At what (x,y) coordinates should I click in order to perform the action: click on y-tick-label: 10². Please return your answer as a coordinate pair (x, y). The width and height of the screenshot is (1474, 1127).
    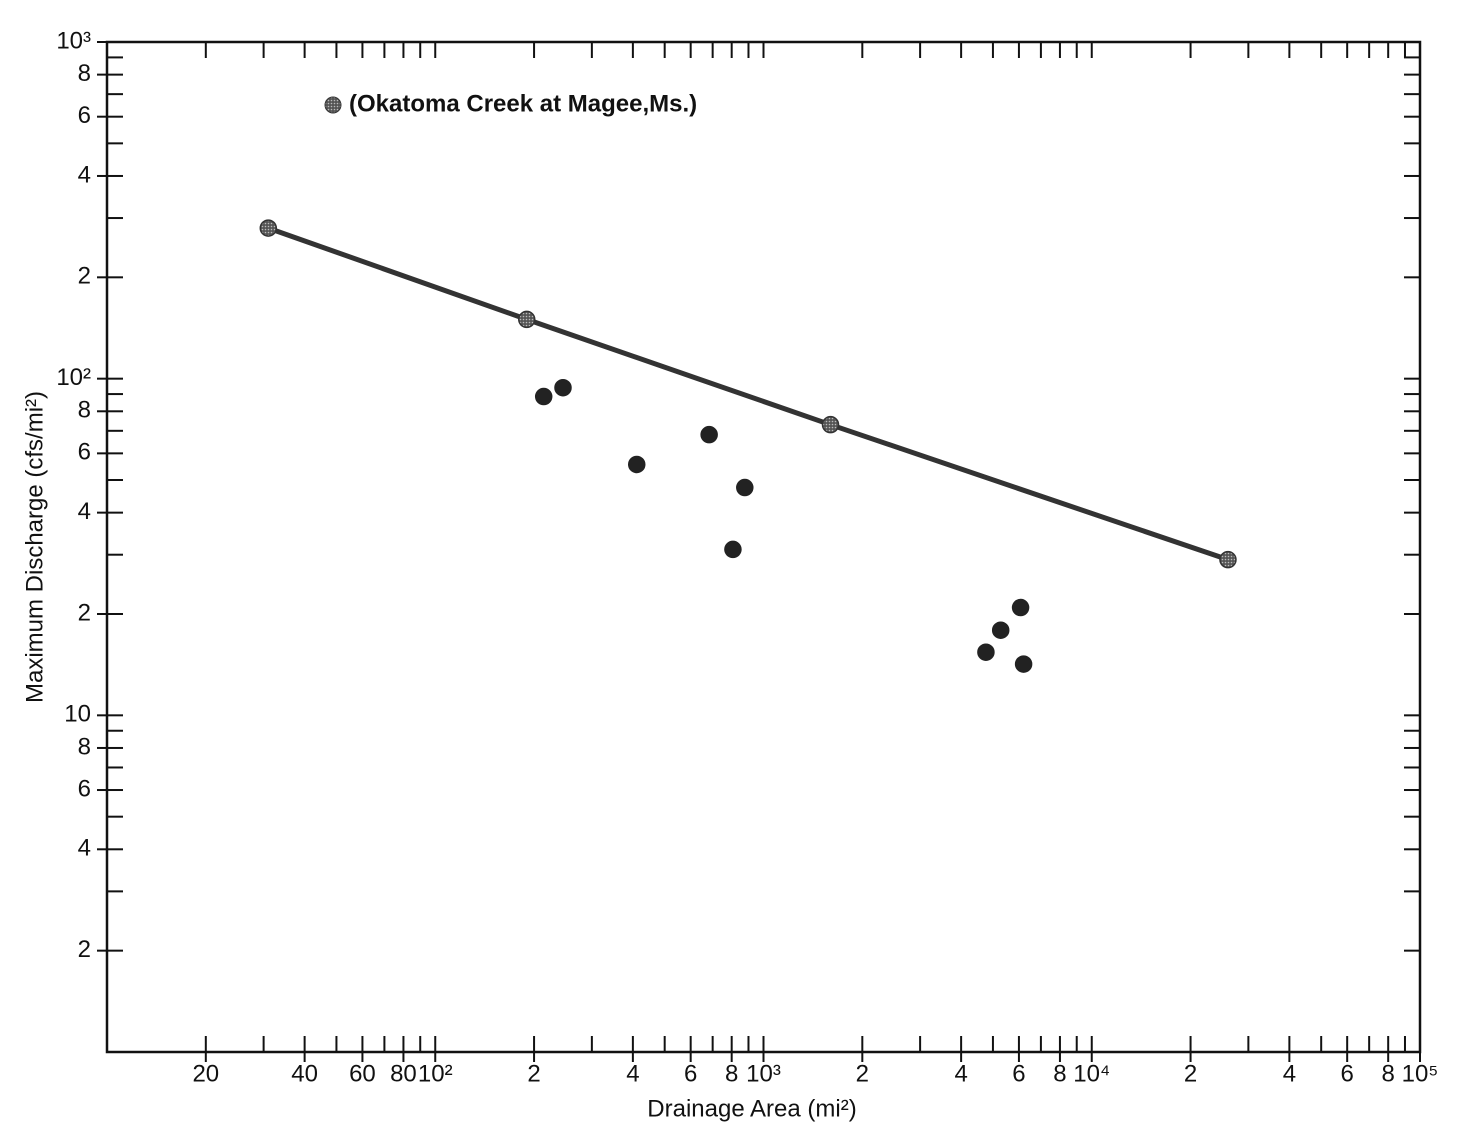
    Looking at the image, I should click on (73, 377).